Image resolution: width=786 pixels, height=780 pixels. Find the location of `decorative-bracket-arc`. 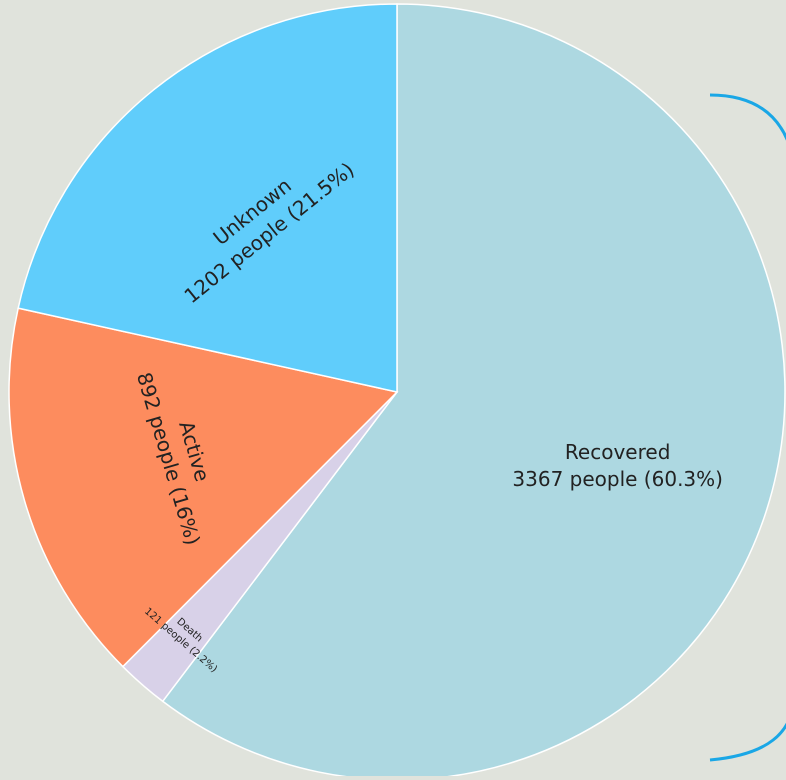

decorative-bracket-arc is located at coordinates (747, 427).